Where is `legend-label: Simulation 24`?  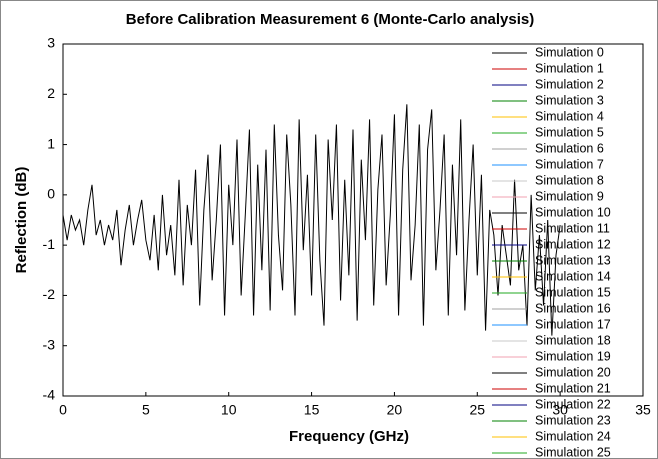 legend-label: Simulation 24 is located at coordinates (573, 436).